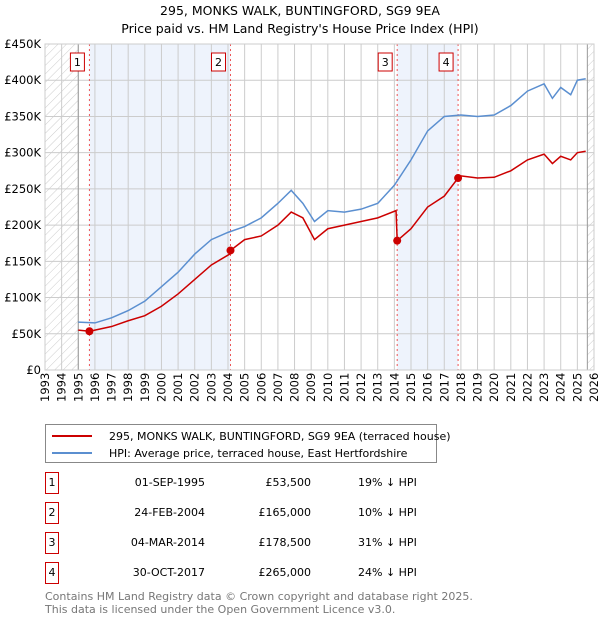 This screenshot has width=600, height=620. What do you see at coordinates (52, 483) in the screenshot?
I see `sale-number-badge: 1` at bounding box center [52, 483].